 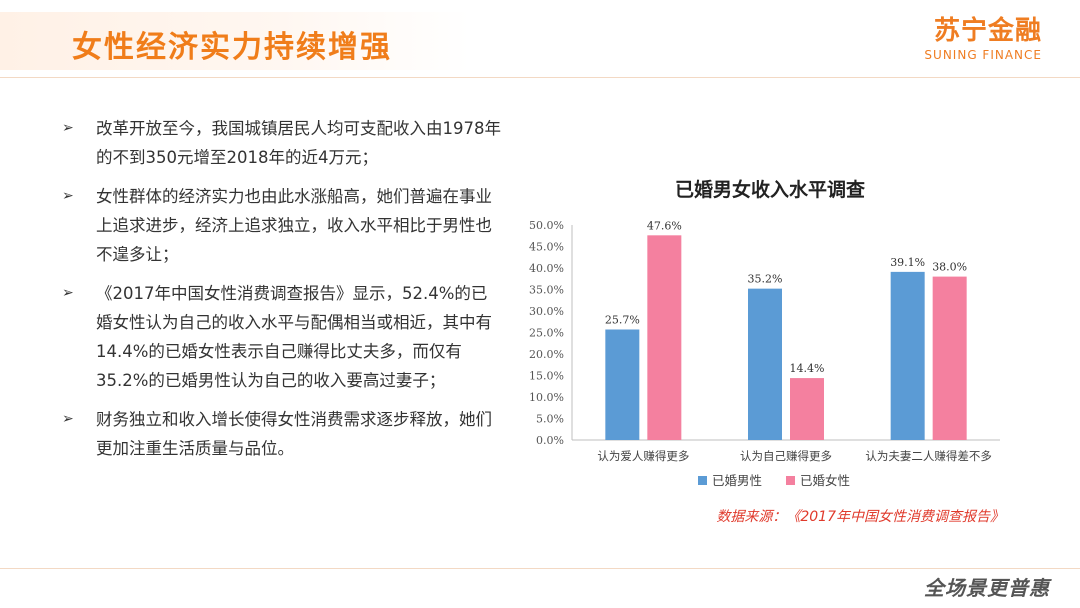 I want to click on bullet-item: ➢ 财务独立和收入增长使得女性消费需求逐步释放，她们更加注重生活质量与品位。, so click(x=282, y=434).